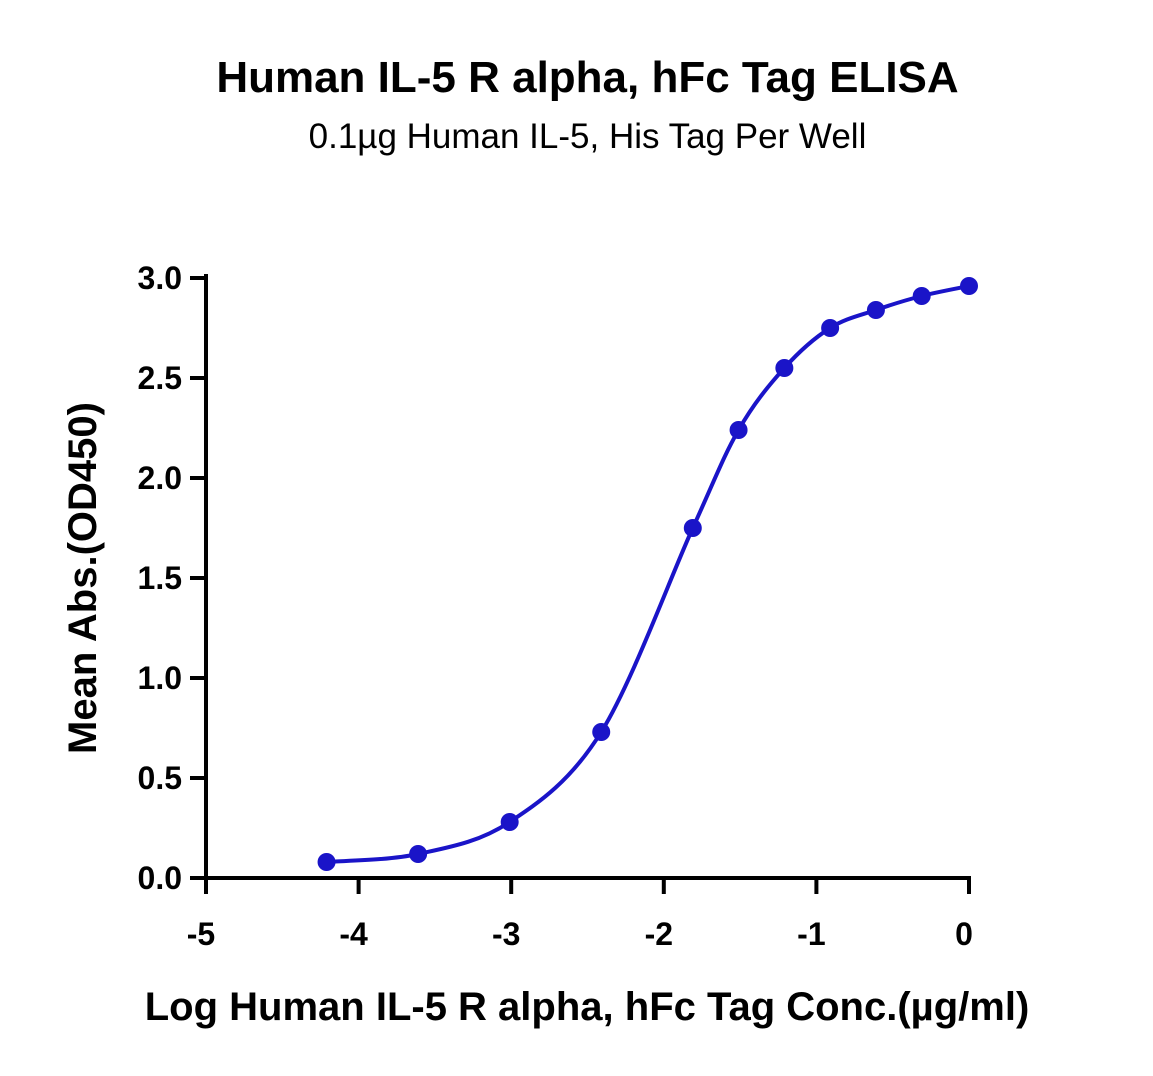  Describe the element at coordinates (506, 934) in the screenshot. I see `x-tick-label: -3` at that location.